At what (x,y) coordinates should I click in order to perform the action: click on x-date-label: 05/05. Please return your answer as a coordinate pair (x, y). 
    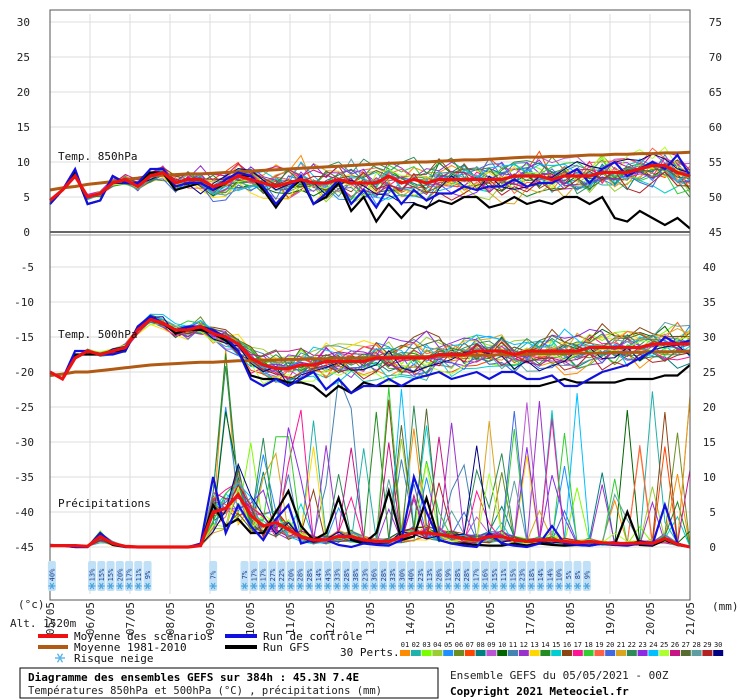
    Looking at the image, I should click on (50, 618).